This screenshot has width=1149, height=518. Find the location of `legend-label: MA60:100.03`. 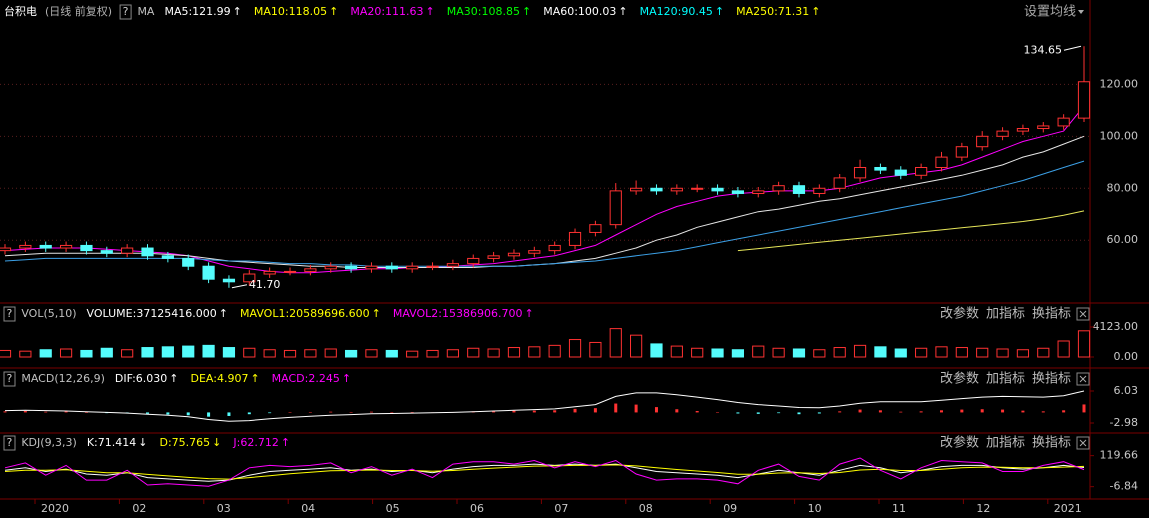

legend-label: MA60:100.03 is located at coordinates (579, 11).